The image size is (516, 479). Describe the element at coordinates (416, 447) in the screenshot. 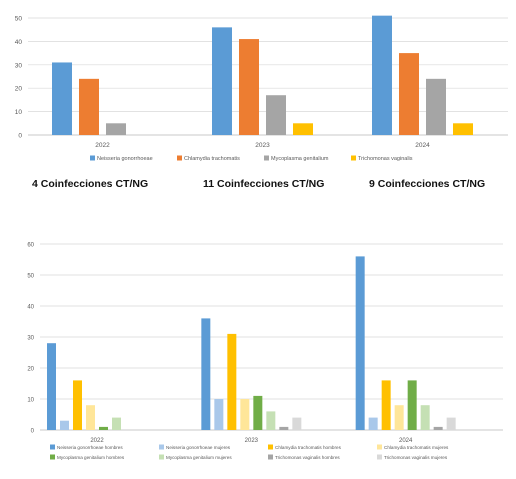

I see `legend-label-4: Chlamydia trachomatis mujeres` at that location.